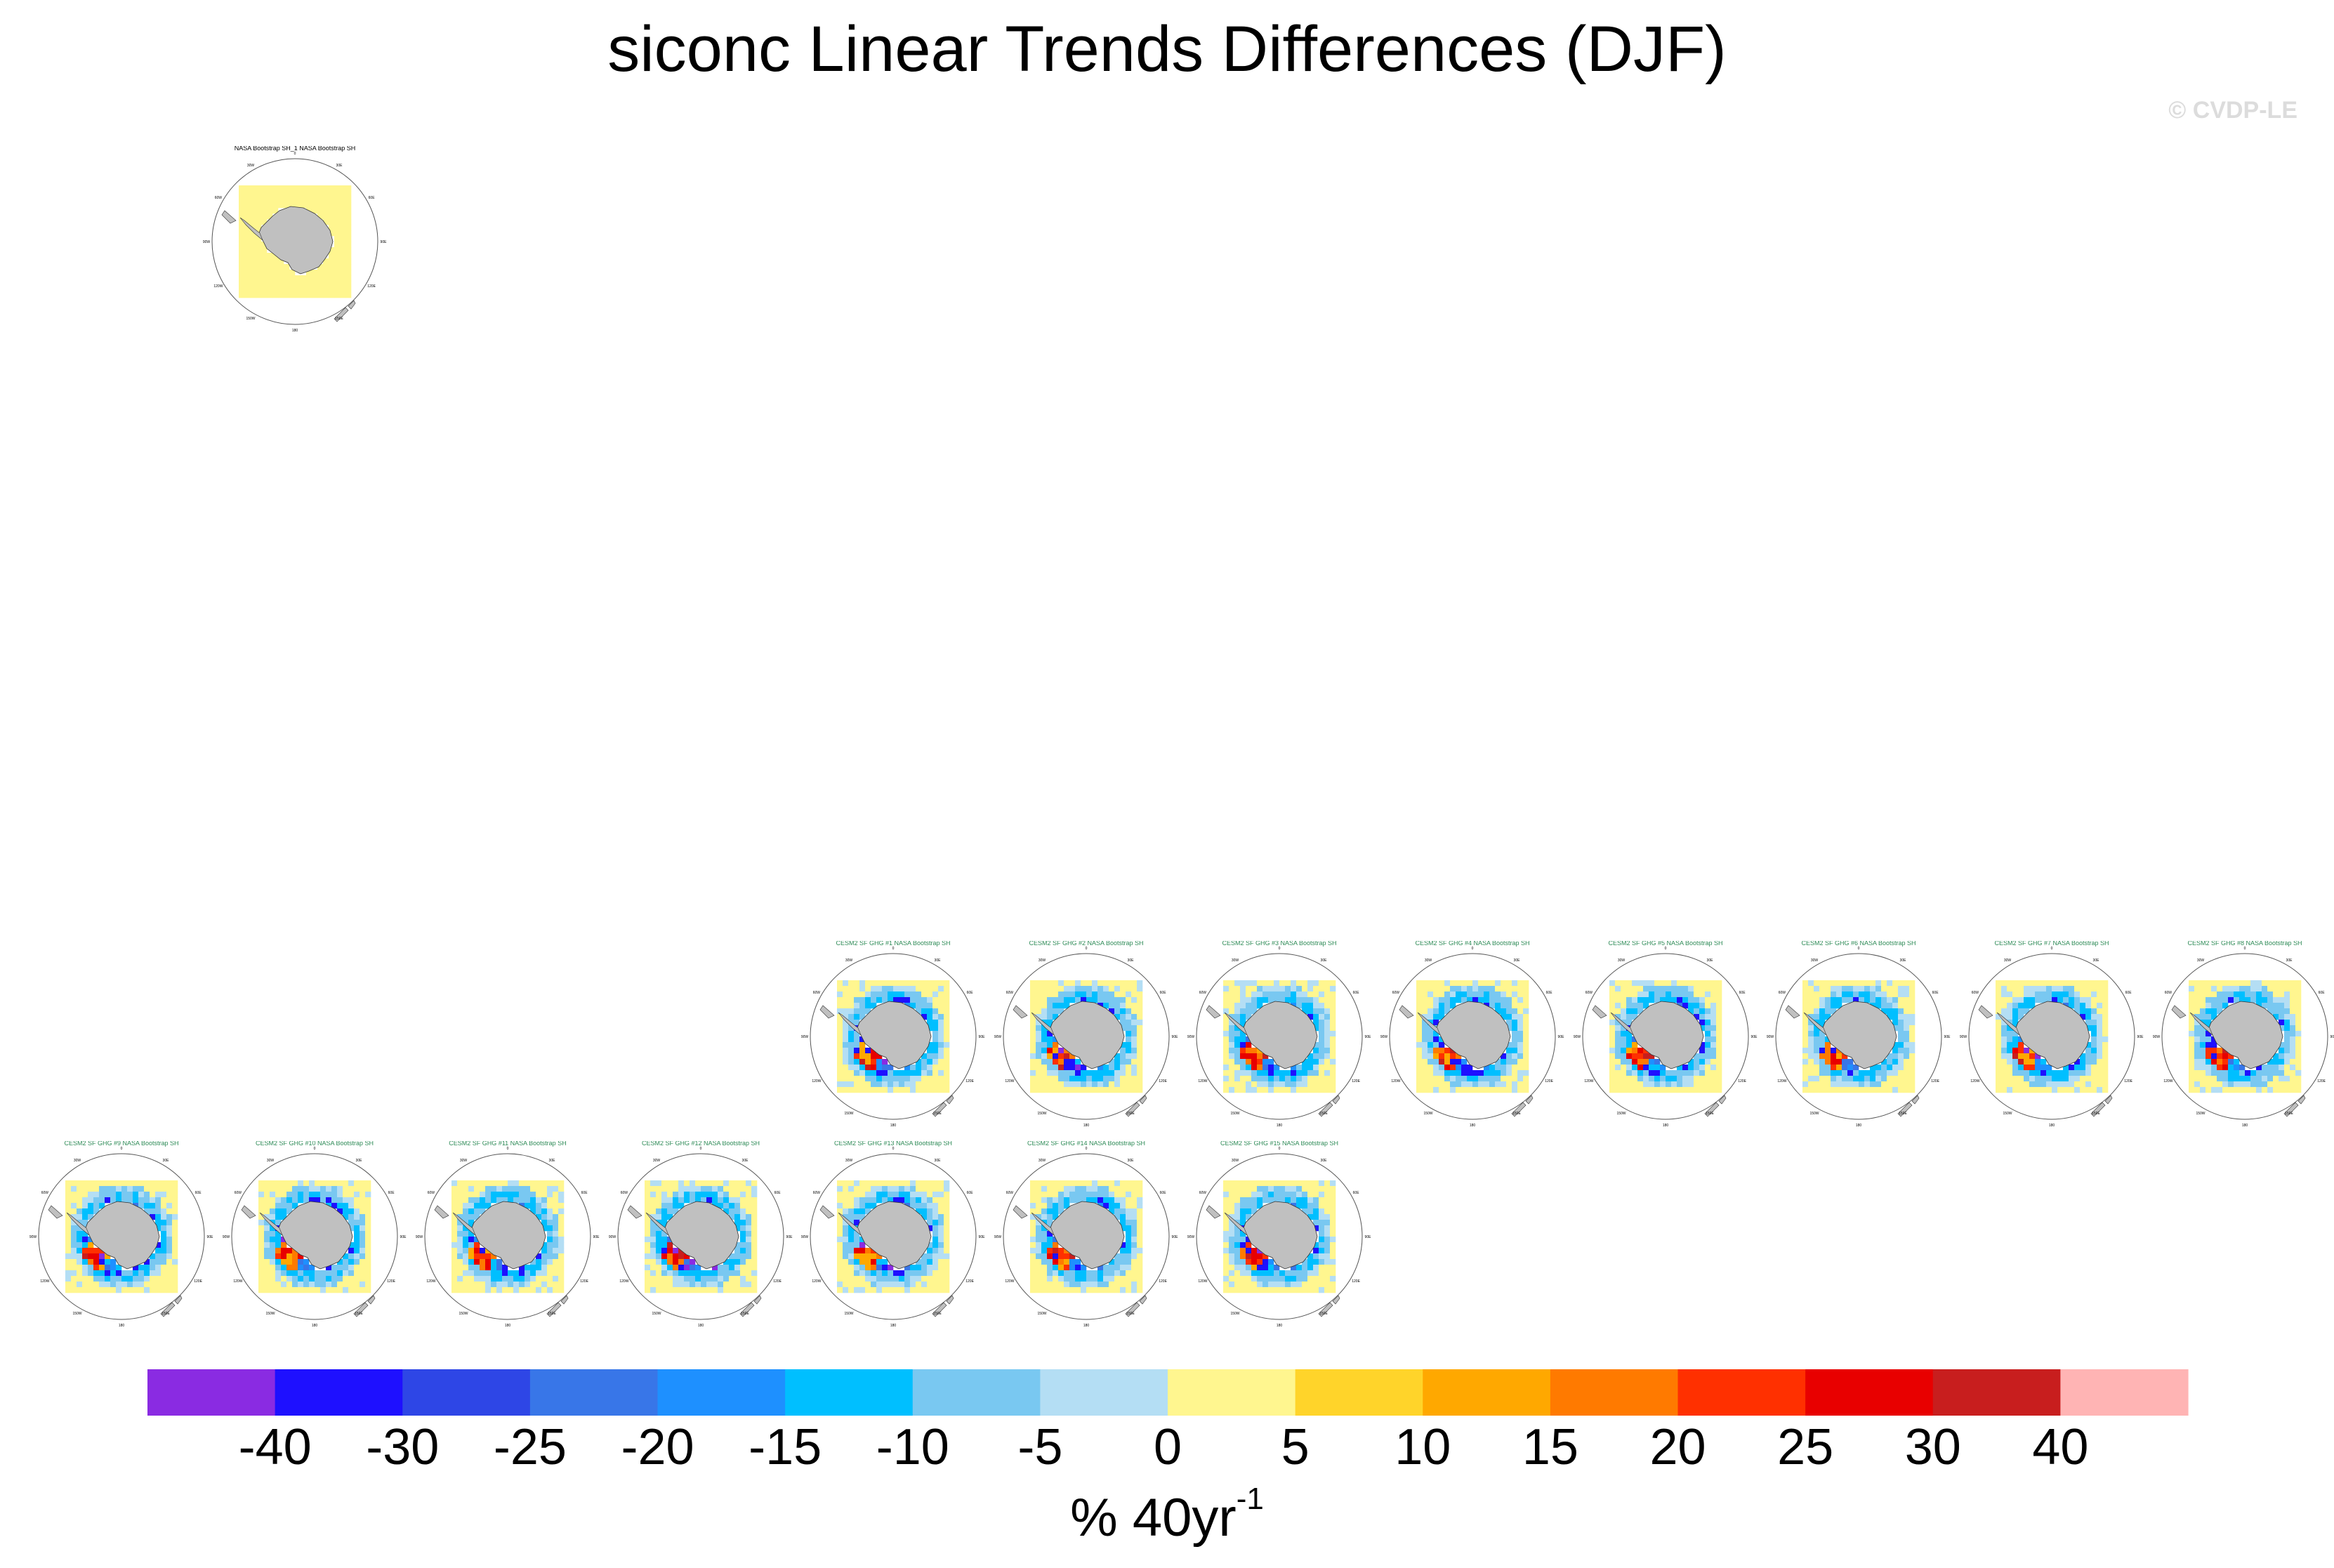  Describe the element at coordinates (315, 1235) in the screenshot. I see `antarctica-land` at that location.